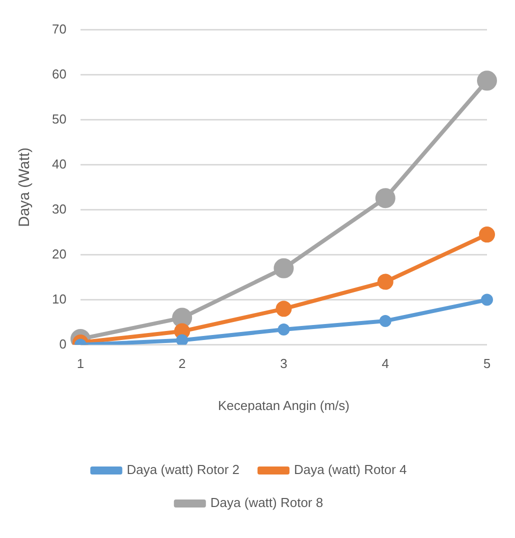 The height and width of the screenshot is (538, 515). What do you see at coordinates (62, 344) in the screenshot?
I see `y-tick-label: 0` at bounding box center [62, 344].